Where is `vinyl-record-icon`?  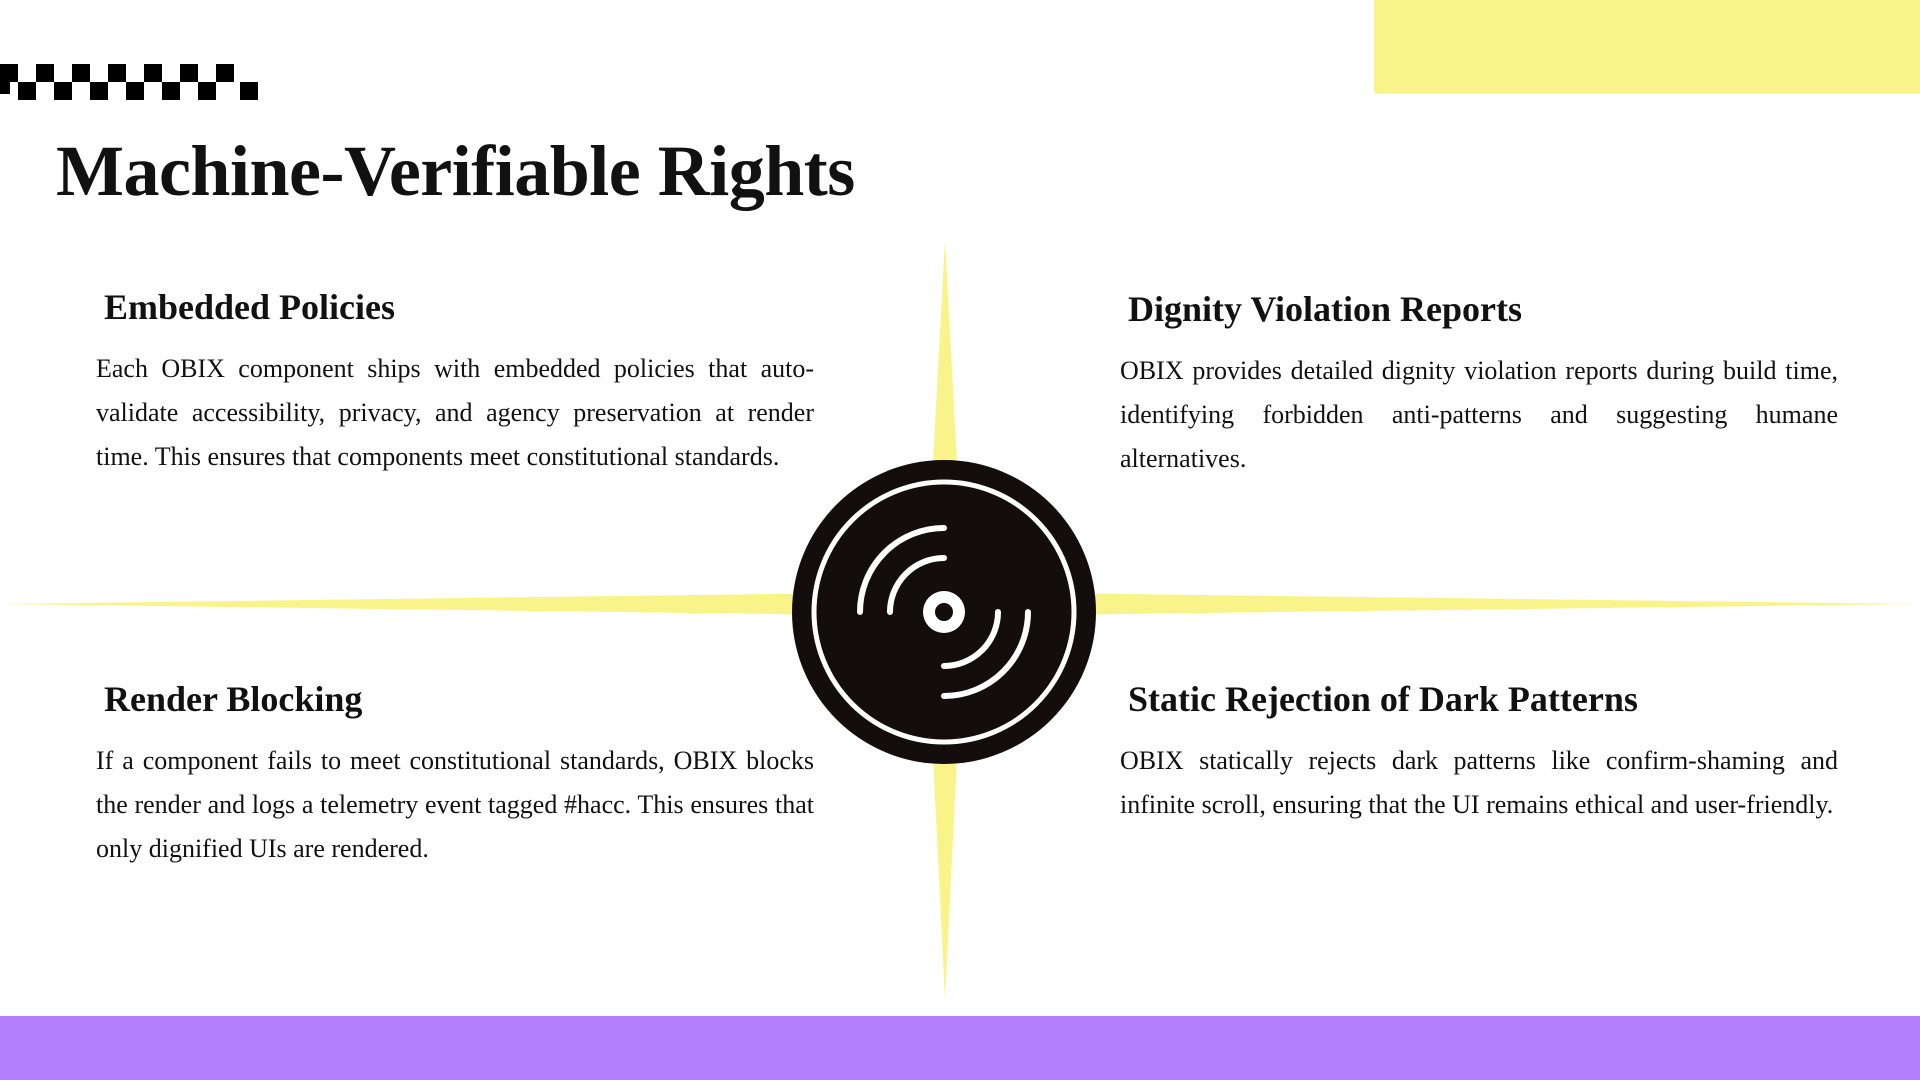
vinyl-record-icon is located at coordinates (944, 612).